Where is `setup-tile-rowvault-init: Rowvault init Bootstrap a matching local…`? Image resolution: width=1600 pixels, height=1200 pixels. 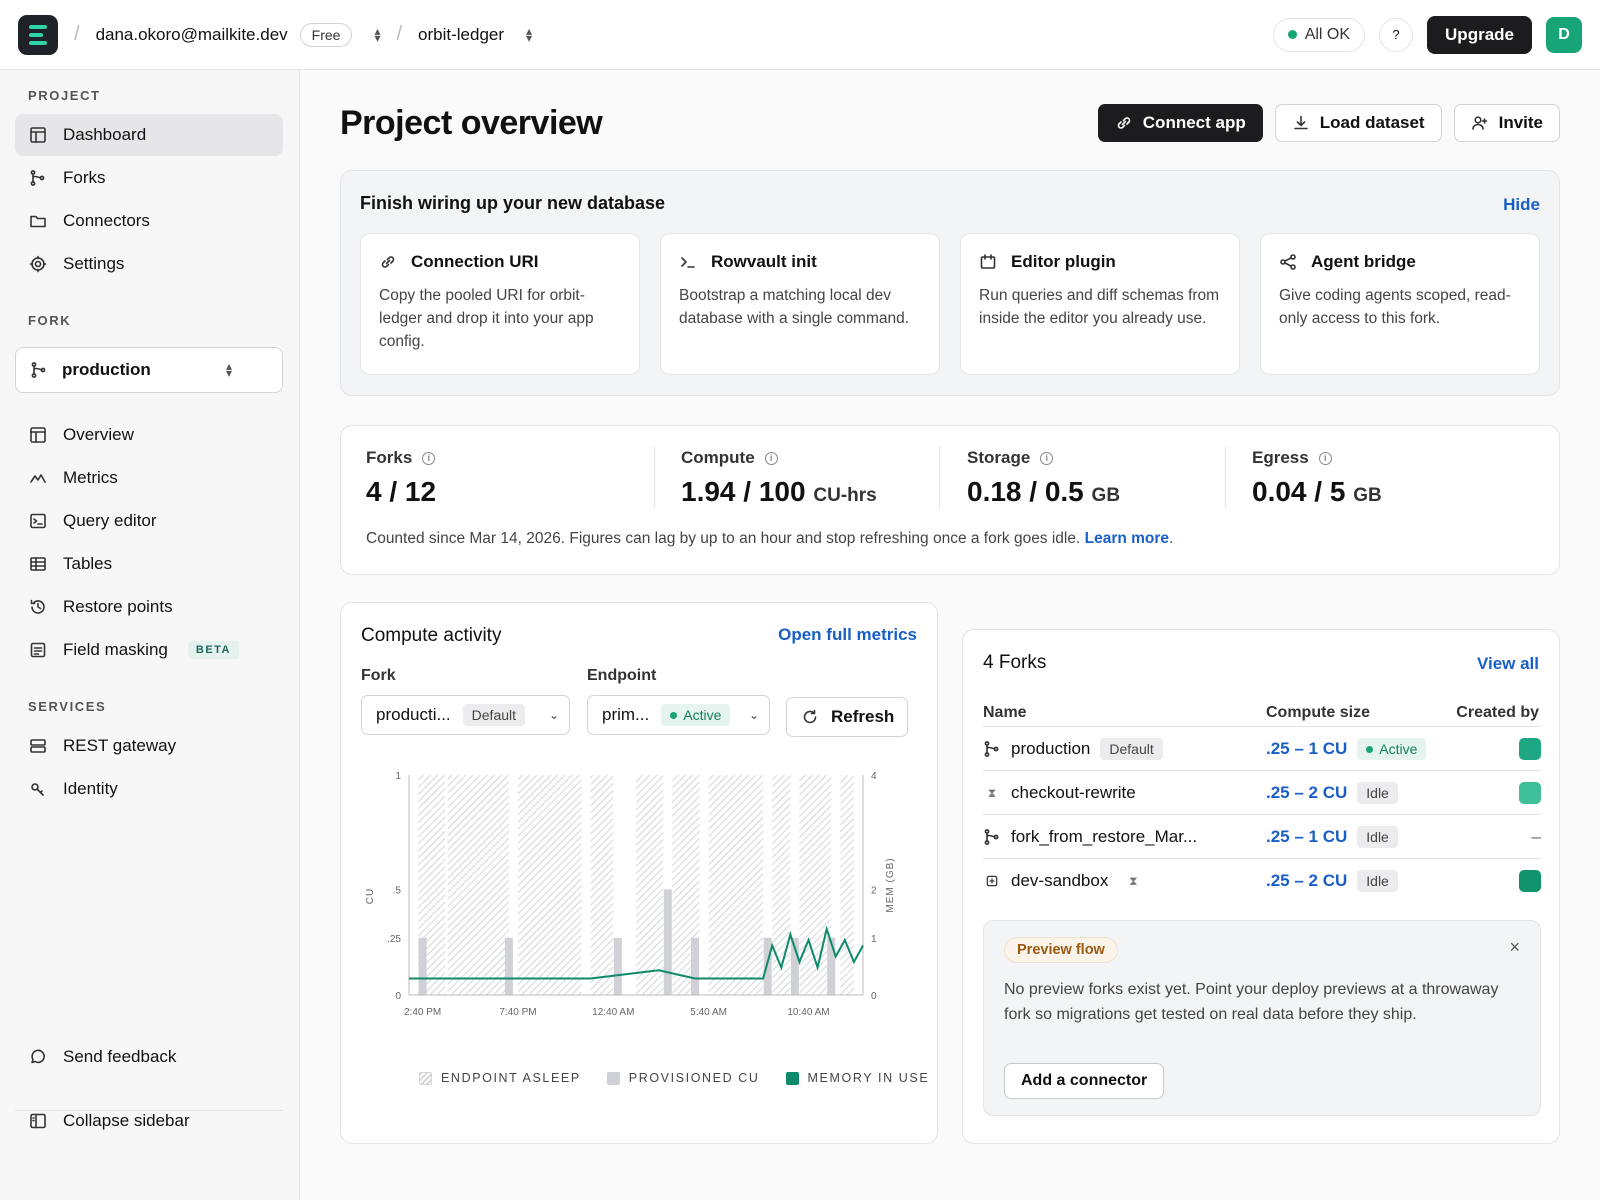
setup-tile-rowvault-init: Rowvault init Bootstrap a matching local… is located at coordinates (800, 304).